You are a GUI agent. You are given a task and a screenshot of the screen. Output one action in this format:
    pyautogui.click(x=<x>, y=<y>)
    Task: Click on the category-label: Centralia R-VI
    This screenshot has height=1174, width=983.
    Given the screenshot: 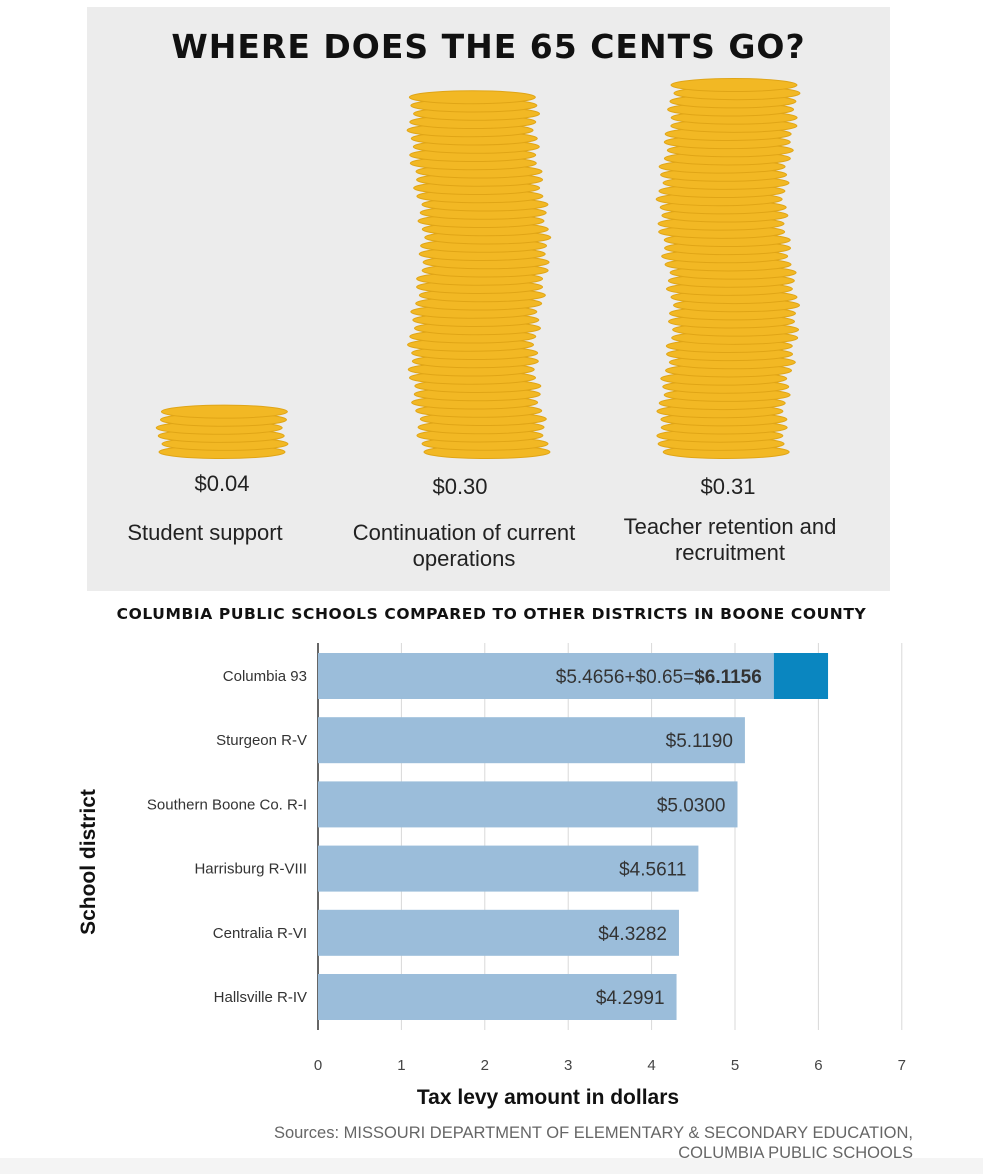 What is the action you would take?
    pyautogui.click(x=260, y=933)
    